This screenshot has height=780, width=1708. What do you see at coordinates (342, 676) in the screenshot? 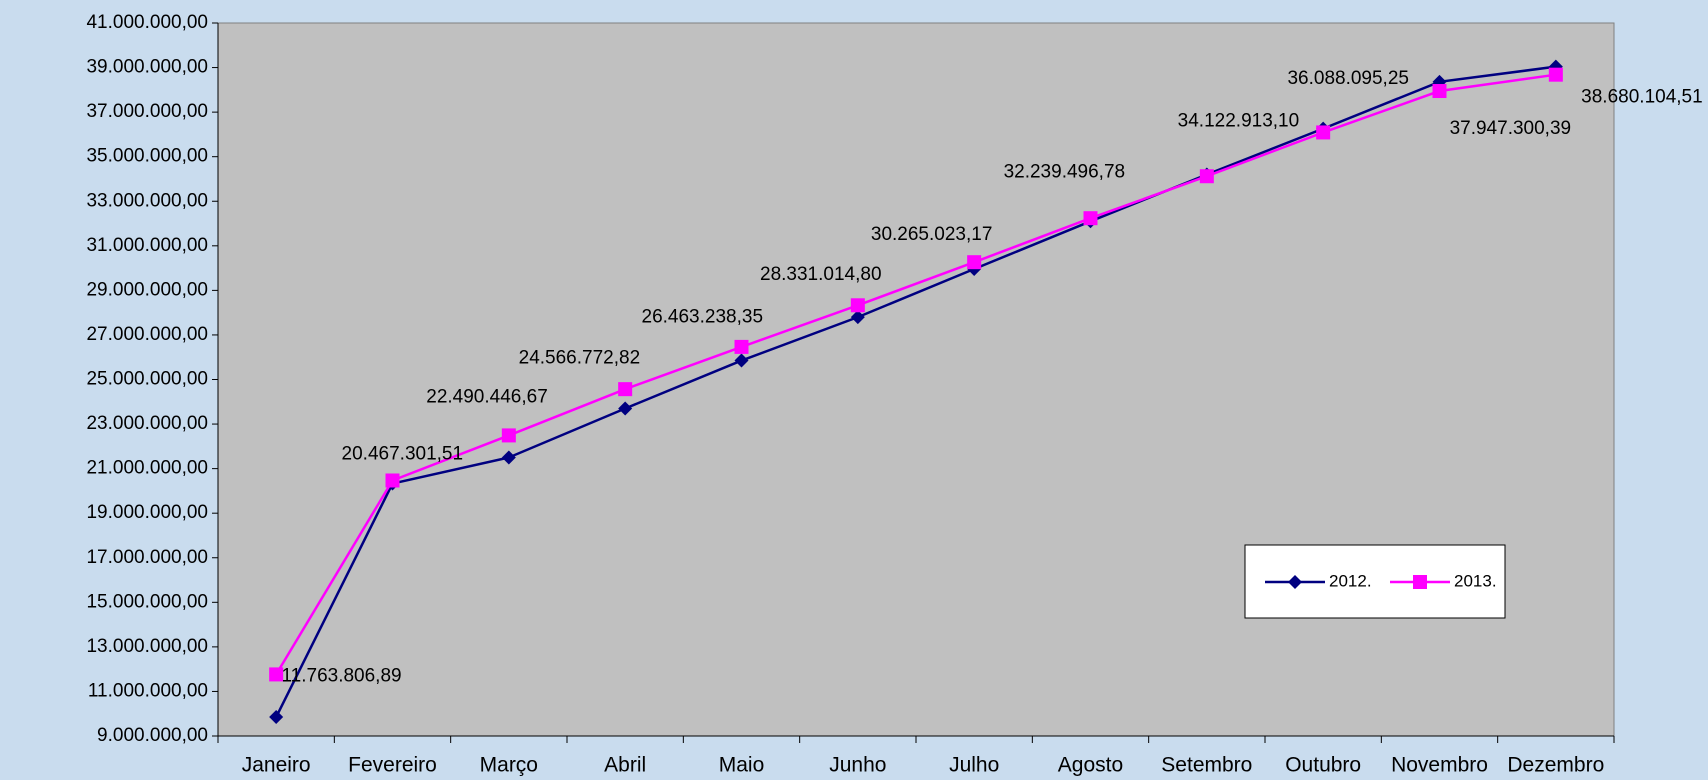
I see `data-label: 11.763.806,89` at bounding box center [342, 676].